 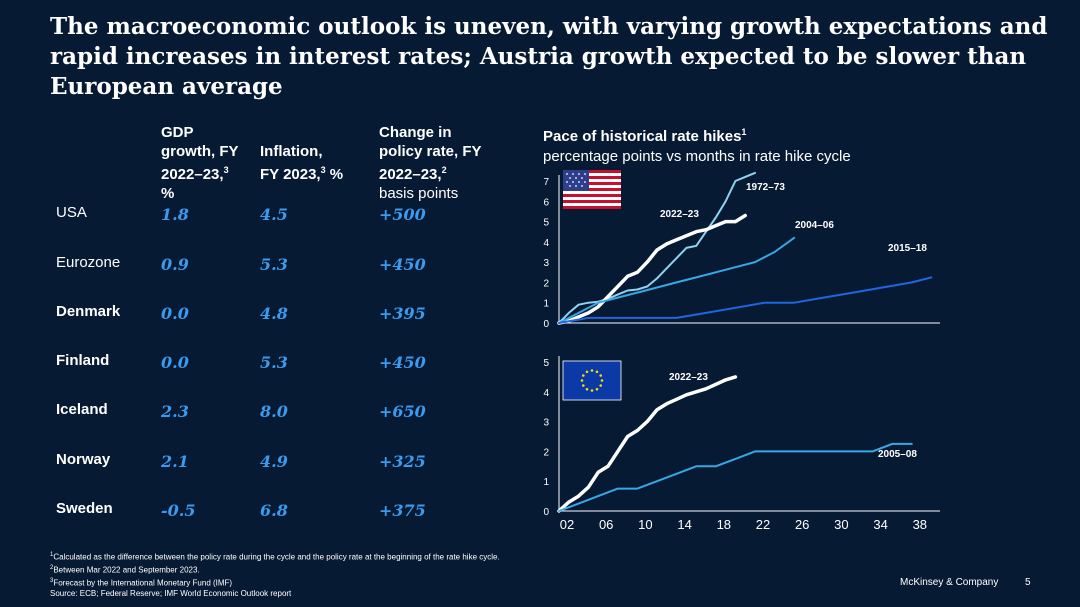 What do you see at coordinates (763, 524) in the screenshot?
I see `x-tick-label: 22` at bounding box center [763, 524].